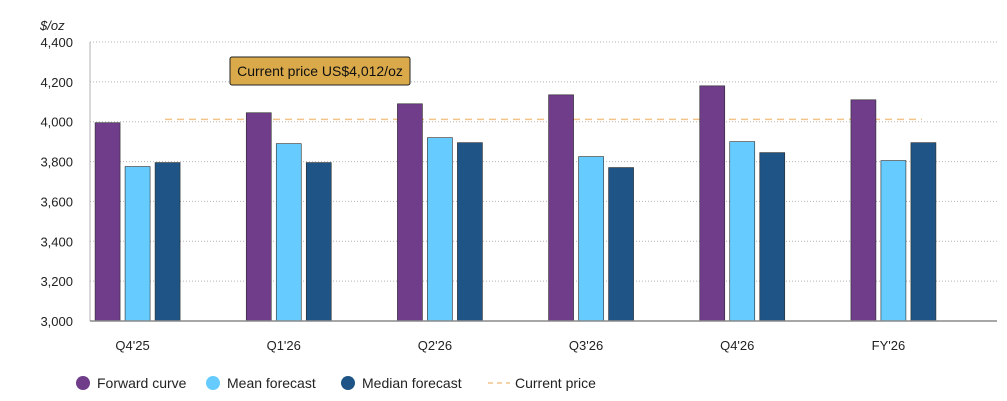  Describe the element at coordinates (56, 122) in the screenshot. I see `y-tick-label: 4,000` at that location.